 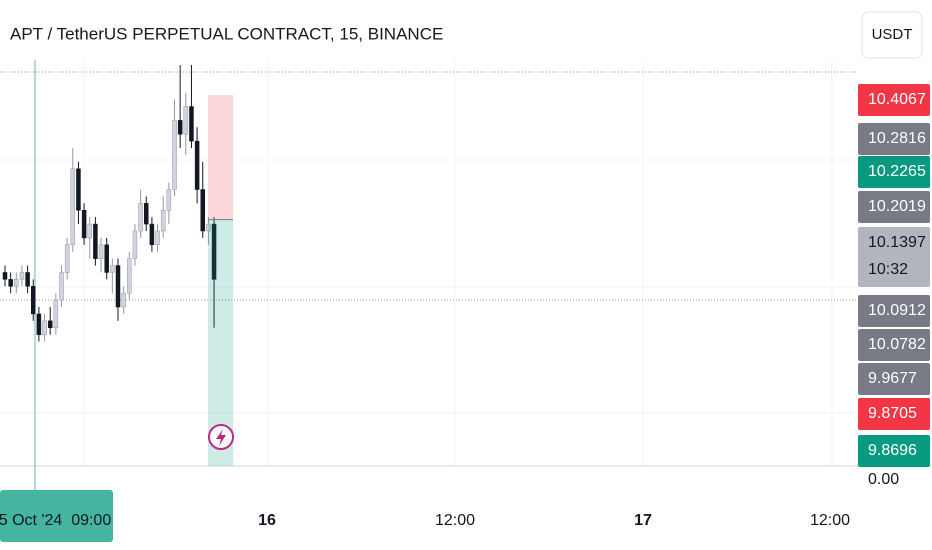 I want to click on price-label: 9.8696, so click(x=892, y=450).